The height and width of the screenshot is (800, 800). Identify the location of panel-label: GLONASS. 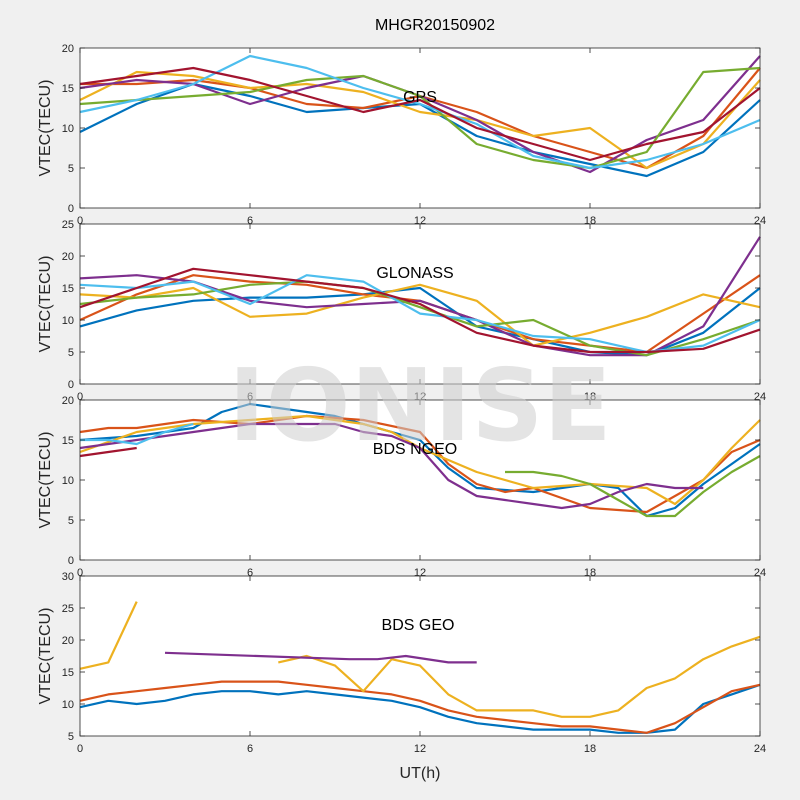
(414, 273).